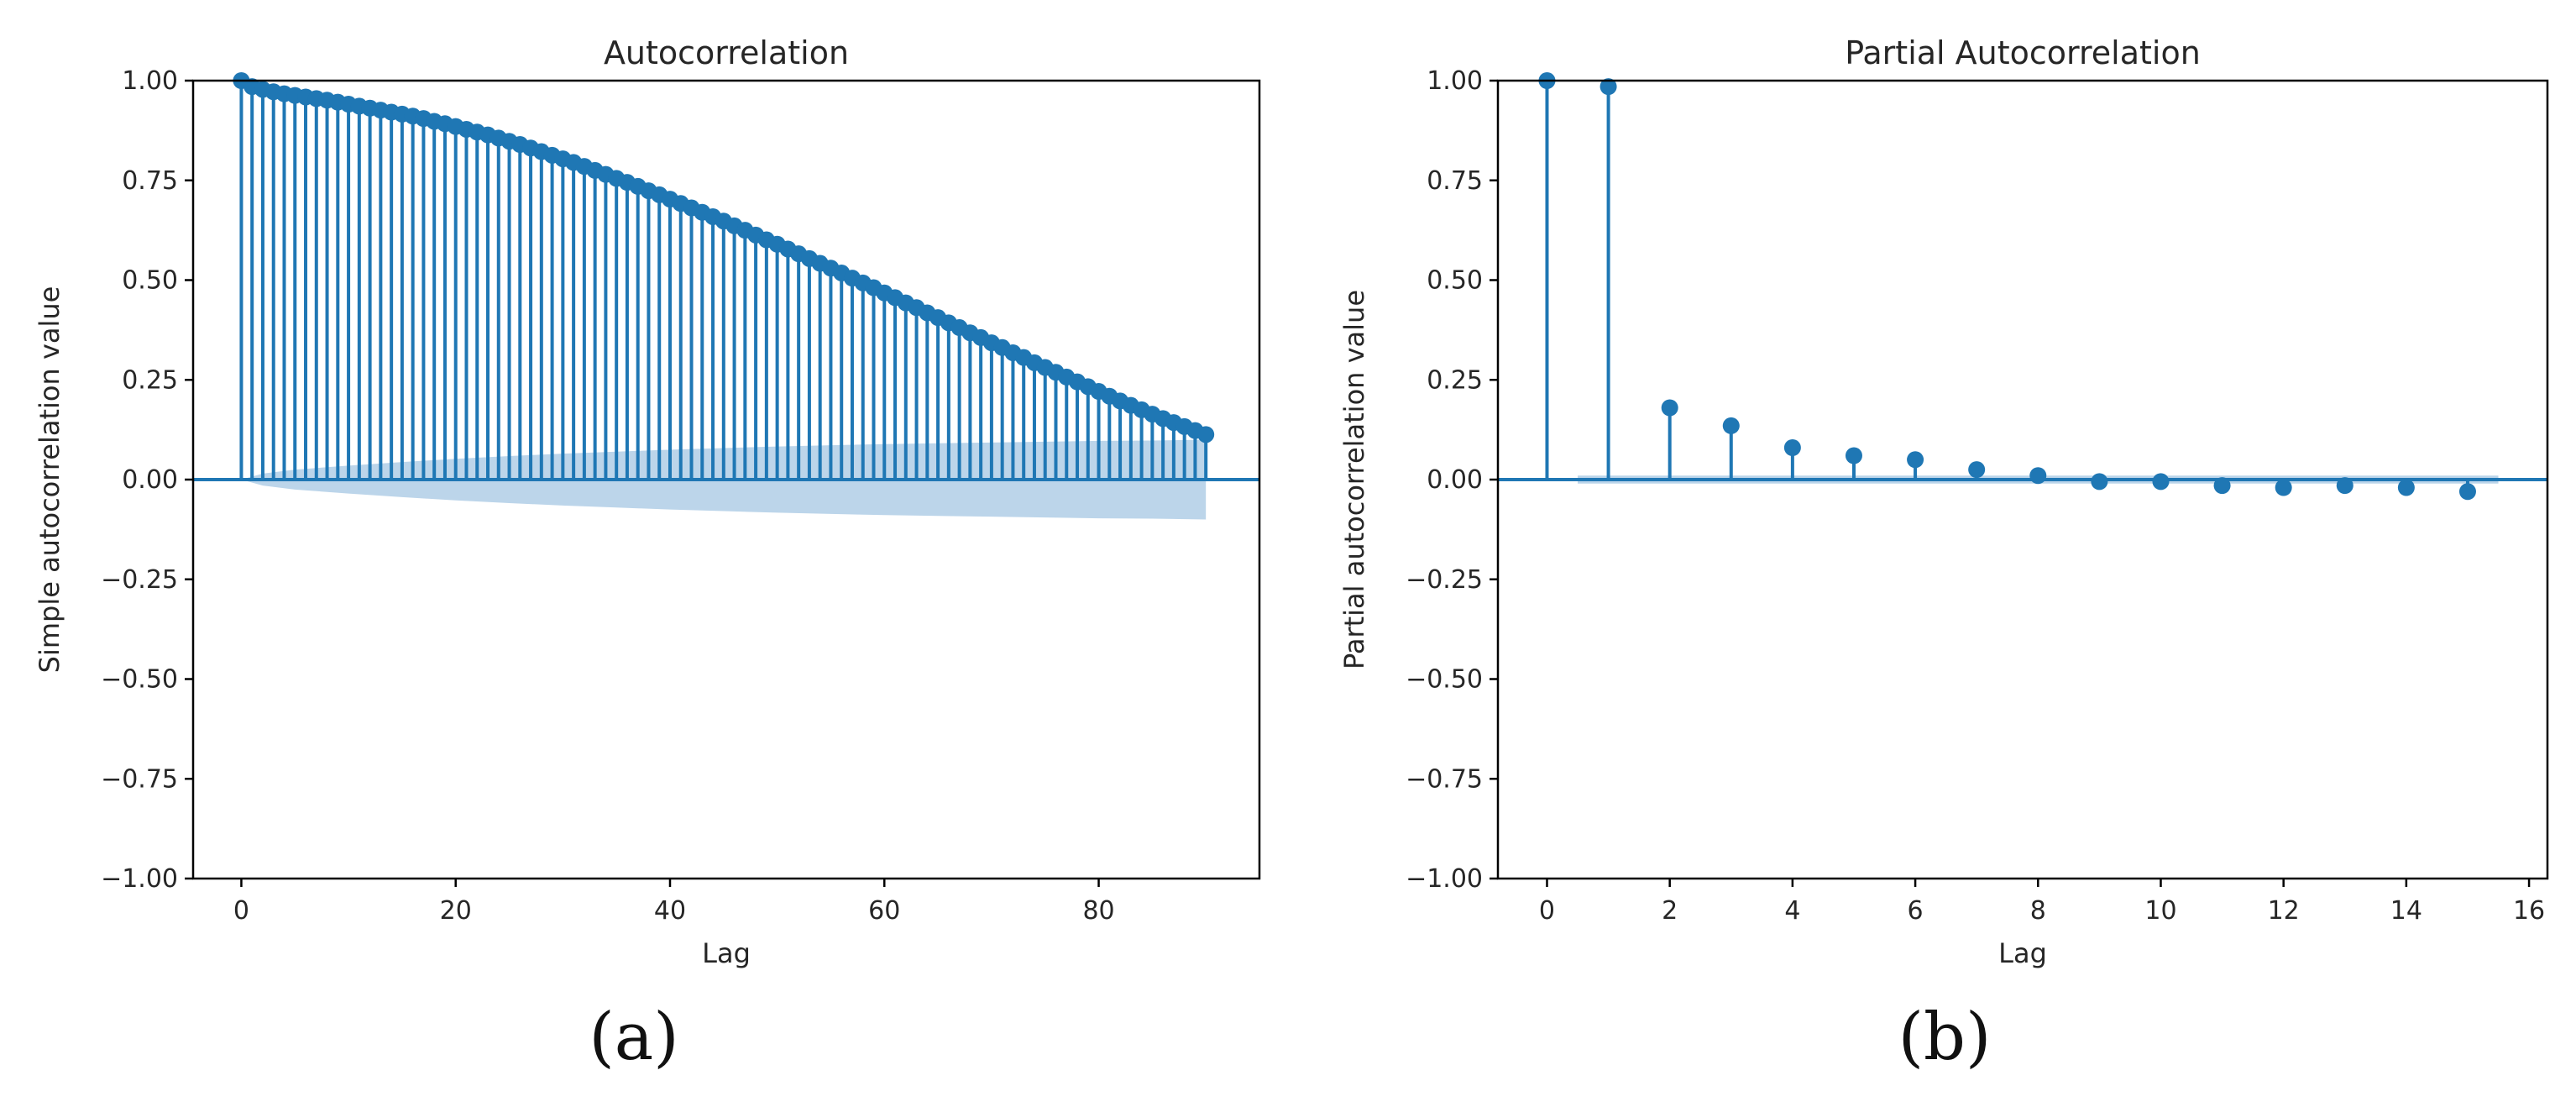 Image resolution: width=2576 pixels, height=1107 pixels. Describe the element at coordinates (634, 1037) in the screenshot. I see `panel-label-a: (a)` at that location.